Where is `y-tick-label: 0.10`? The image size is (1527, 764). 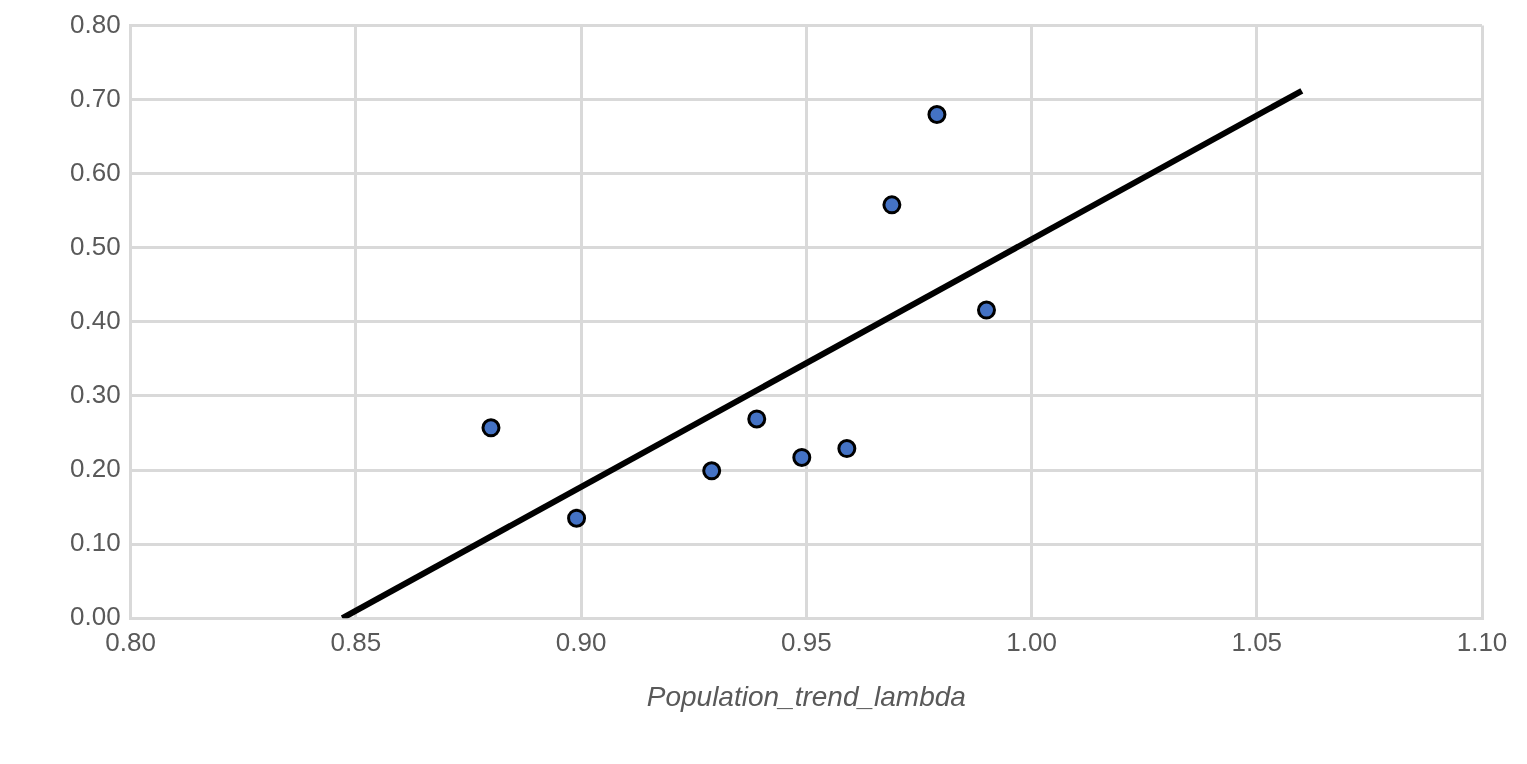
y-tick-label: 0.10 is located at coordinates (95, 542).